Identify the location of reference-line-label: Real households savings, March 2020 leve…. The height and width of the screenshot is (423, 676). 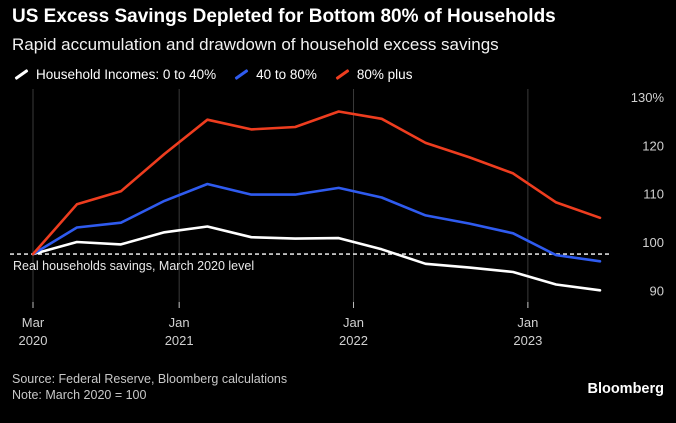
(133, 266).